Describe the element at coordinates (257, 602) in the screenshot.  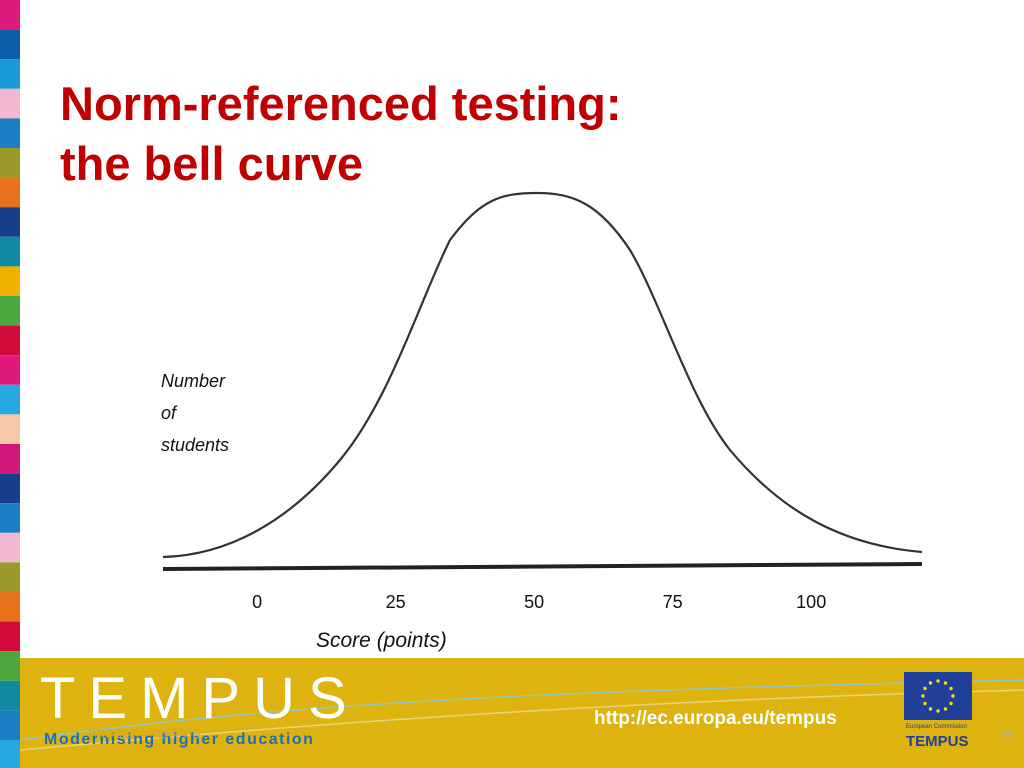
I see `x-tick-label: 0` at that location.